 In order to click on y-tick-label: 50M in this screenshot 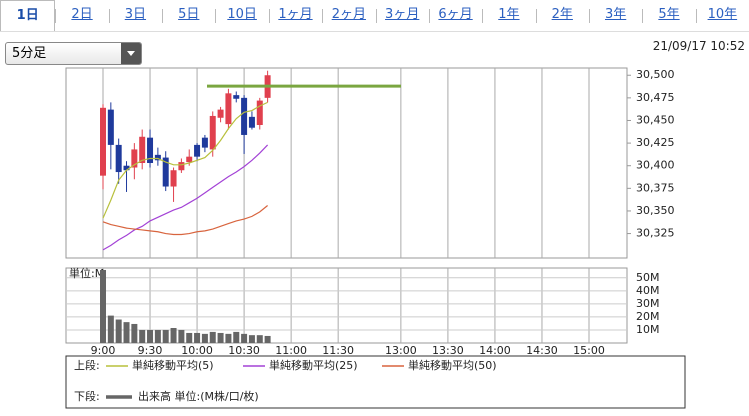, I will do `click(648, 277)`.